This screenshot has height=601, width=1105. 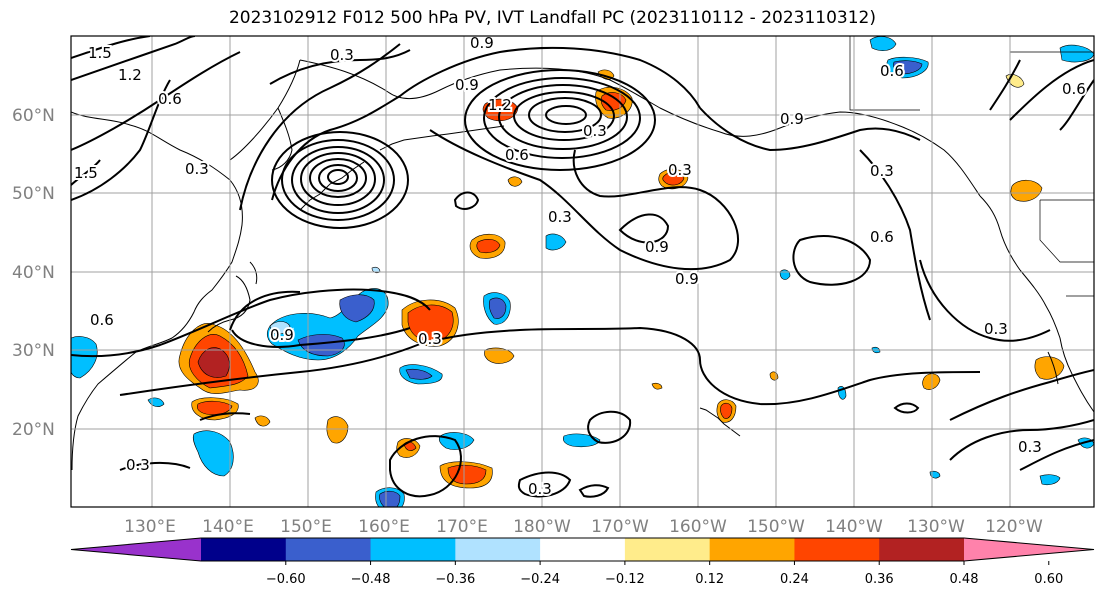 I want to click on colorbar-tick-label: −0.36, so click(x=455, y=579).